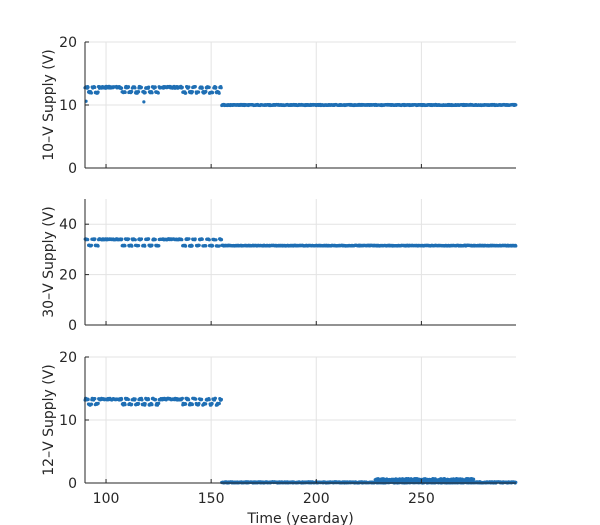  Describe the element at coordinates (49, 262) in the screenshot. I see `y-axis-label: 30–V Supply (V)` at that location.